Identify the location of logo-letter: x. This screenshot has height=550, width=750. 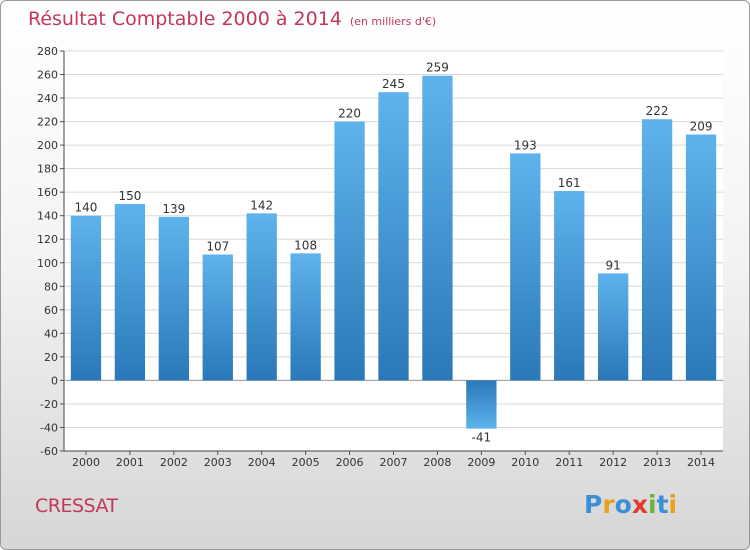
(639, 504).